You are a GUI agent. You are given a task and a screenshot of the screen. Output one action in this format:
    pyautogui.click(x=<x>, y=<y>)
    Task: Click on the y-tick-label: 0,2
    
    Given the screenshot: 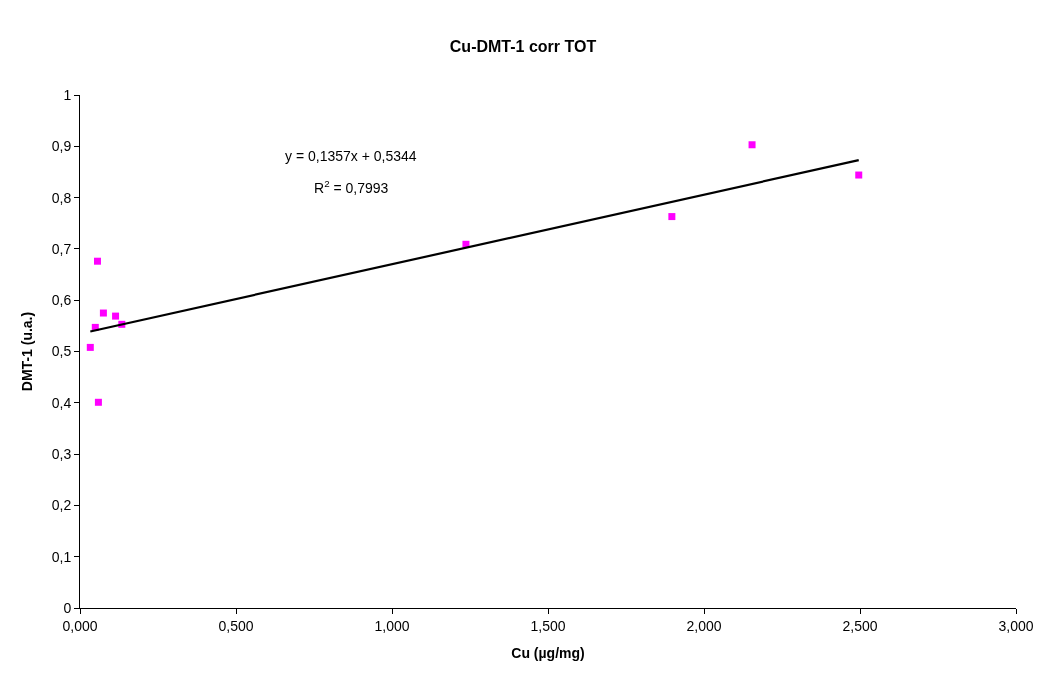 What is the action you would take?
    pyautogui.click(x=61, y=505)
    